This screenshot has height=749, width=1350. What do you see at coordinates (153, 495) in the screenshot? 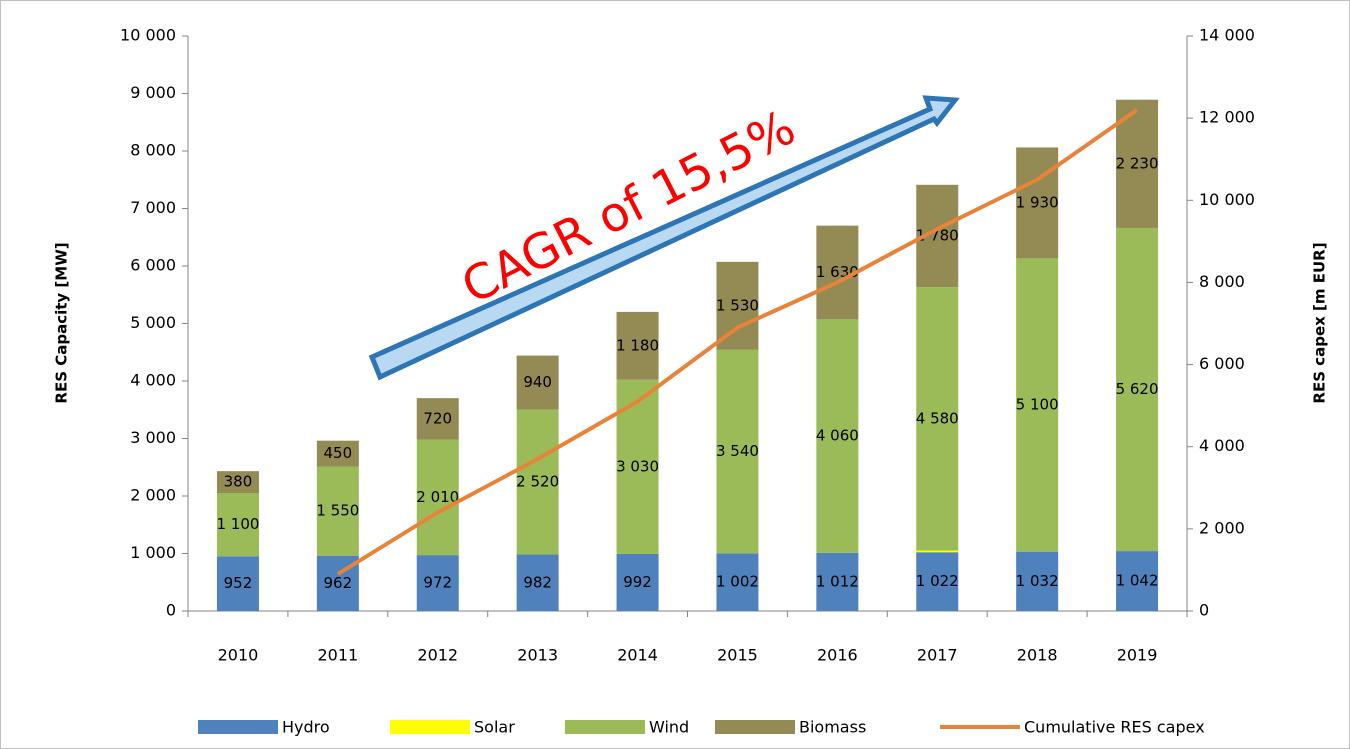
I see `y-tick-label: 2 000` at bounding box center [153, 495].